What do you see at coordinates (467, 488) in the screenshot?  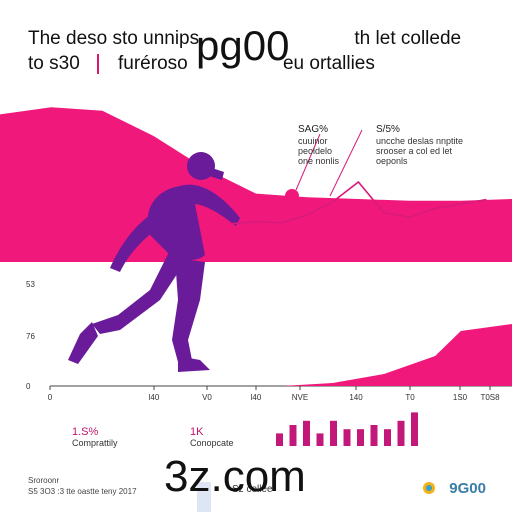 I see `brand-name: 9G00` at bounding box center [467, 488].